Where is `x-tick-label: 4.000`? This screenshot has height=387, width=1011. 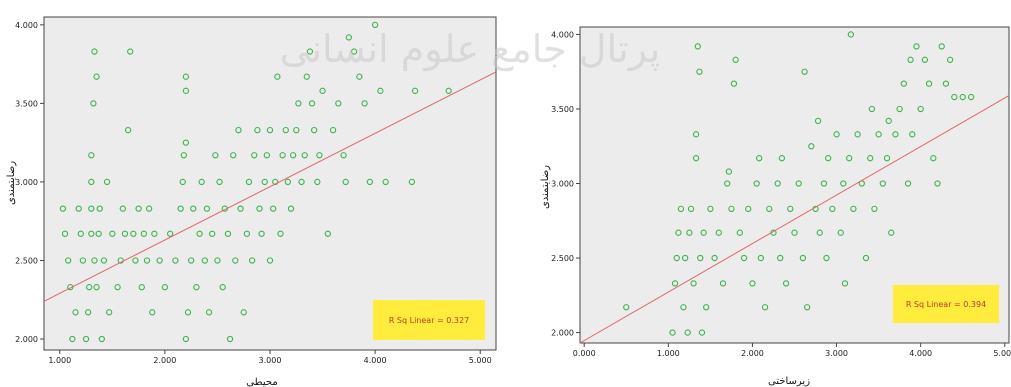
x-tick-label: 4.000 is located at coordinates (375, 360).